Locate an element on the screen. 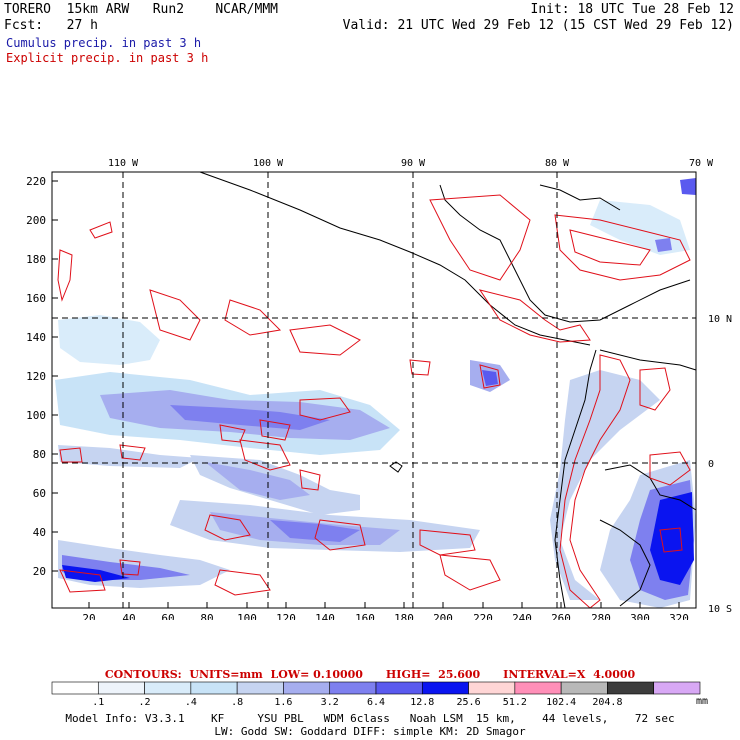 Image resolution: width=740 pixels, height=740 pixels. x-label: 180 is located at coordinates (404, 616).